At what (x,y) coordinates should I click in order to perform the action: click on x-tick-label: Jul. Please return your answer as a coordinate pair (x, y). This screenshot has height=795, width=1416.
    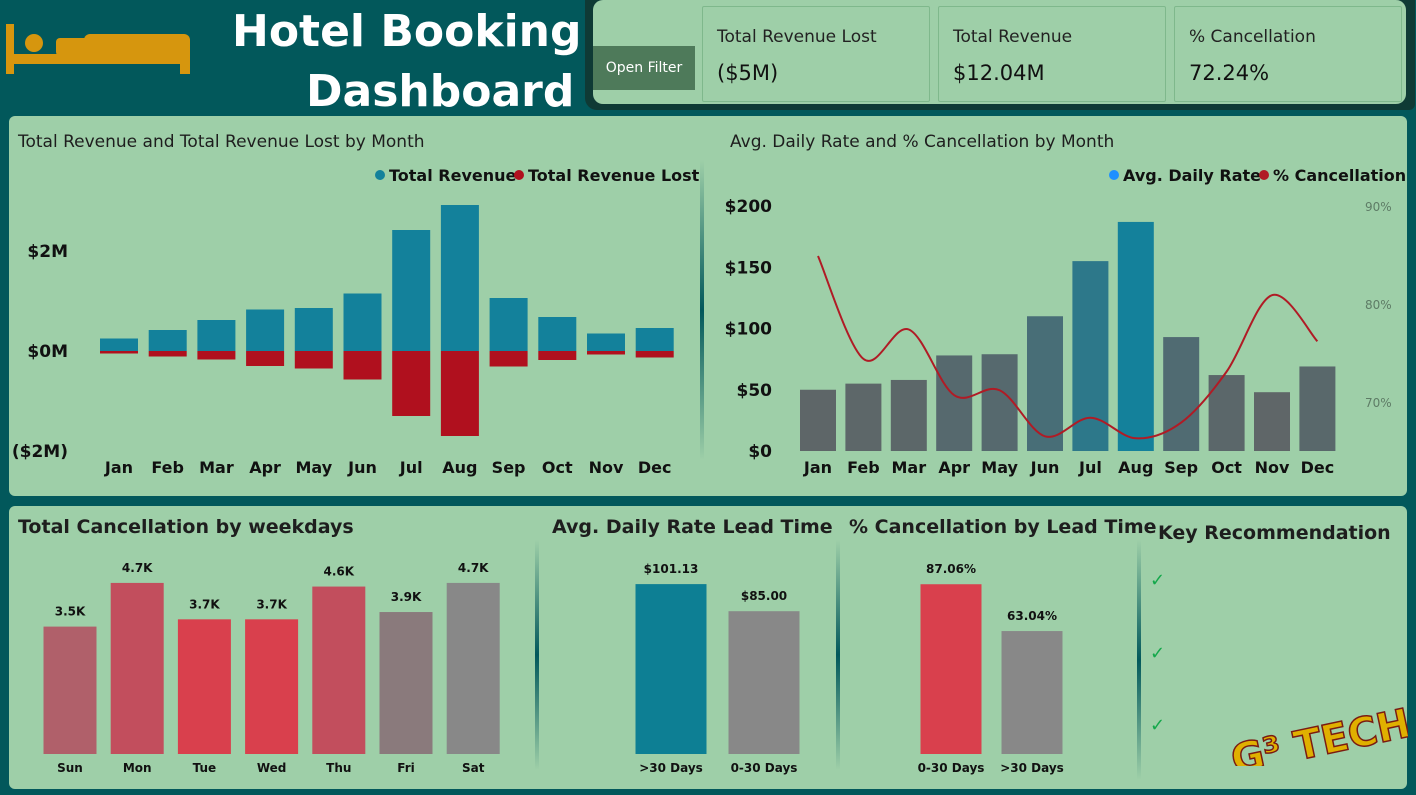
    Looking at the image, I should click on (411, 467).